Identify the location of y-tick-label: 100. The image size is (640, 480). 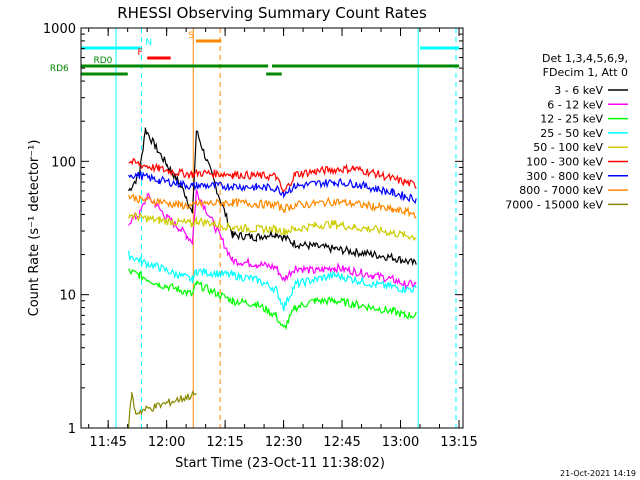
(63, 162).